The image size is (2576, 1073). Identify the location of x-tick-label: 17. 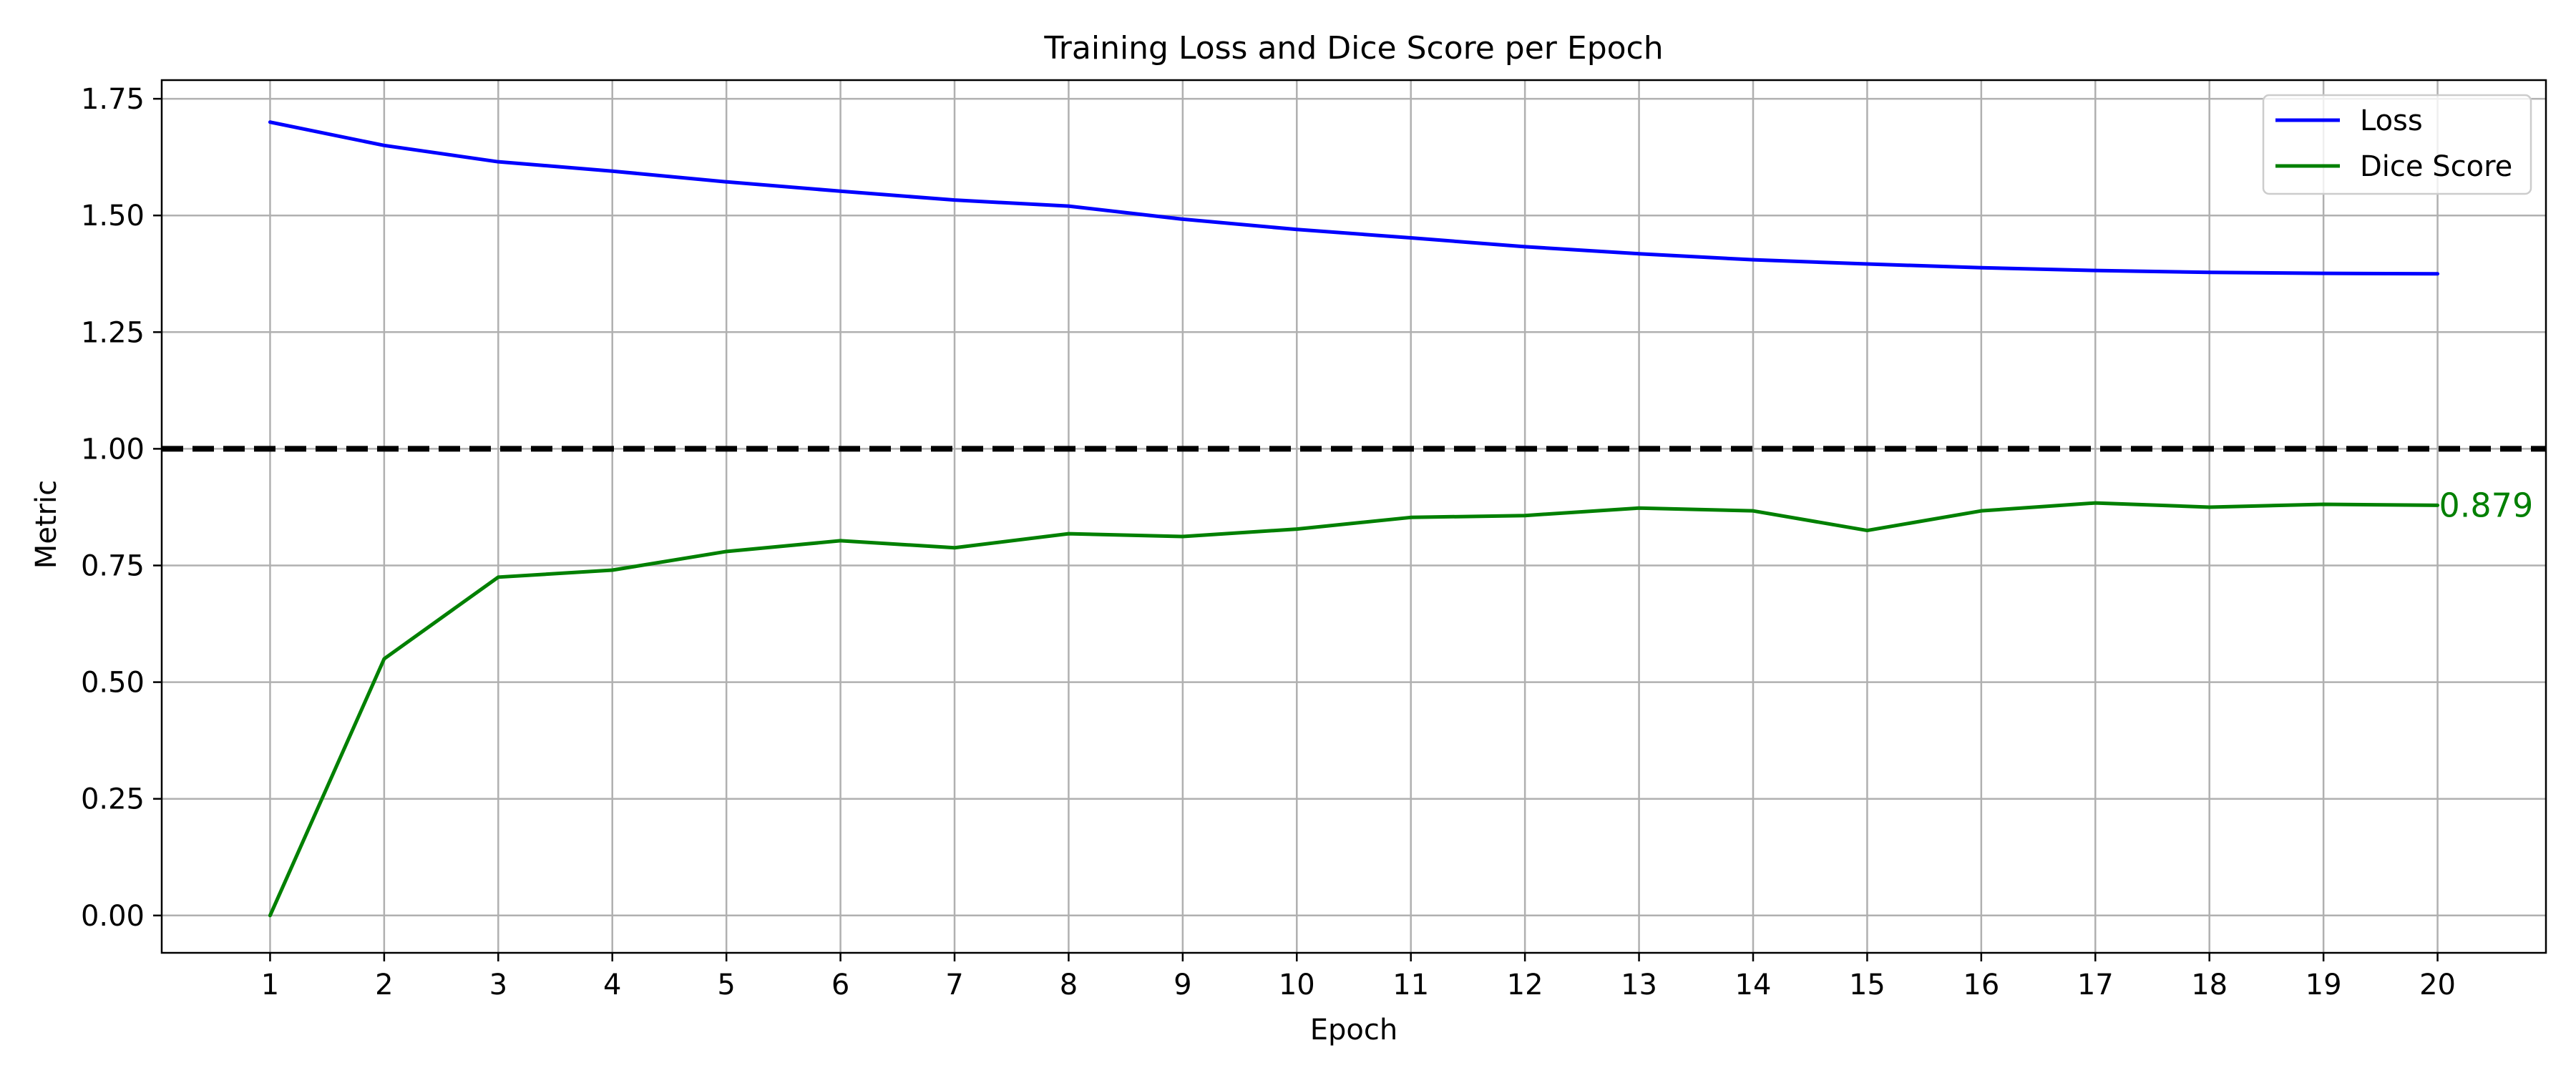
(2095, 985).